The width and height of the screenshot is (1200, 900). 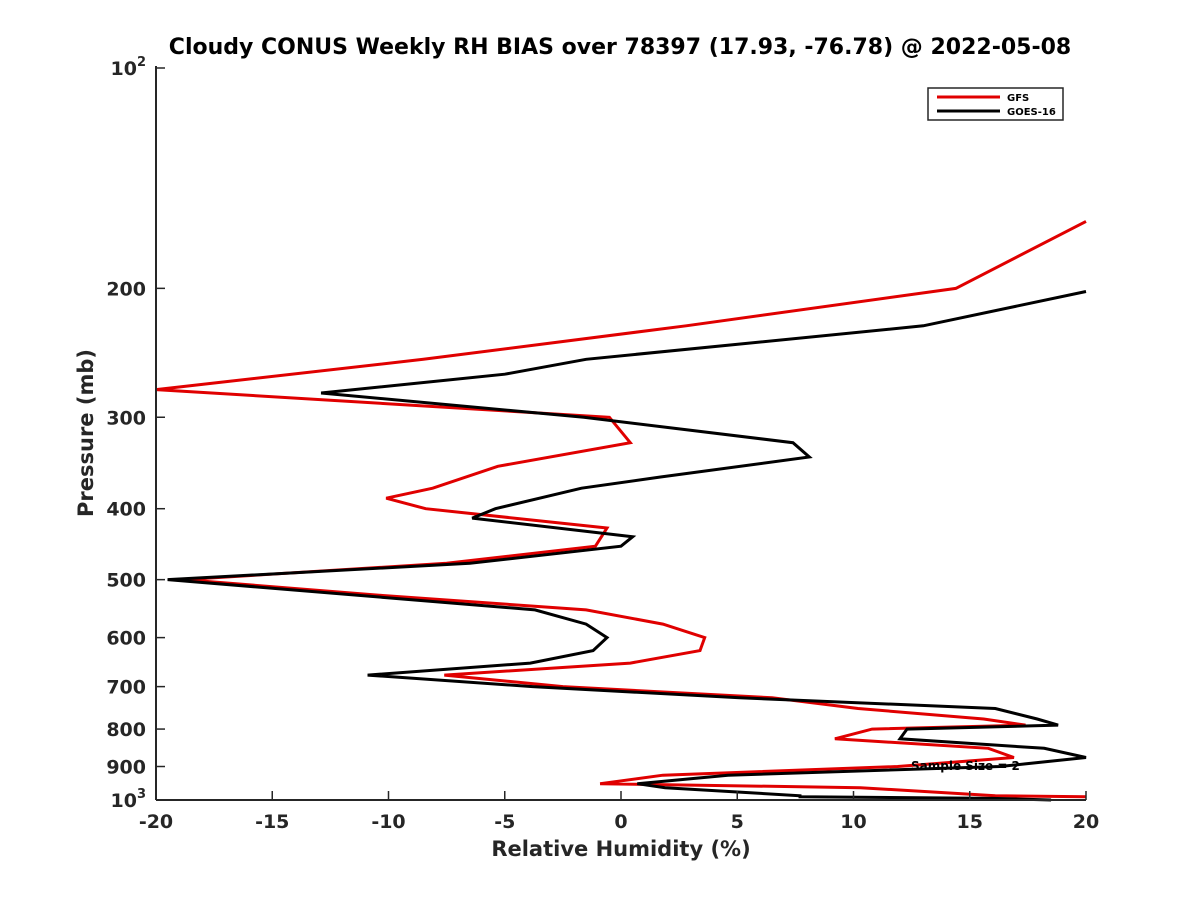 I want to click on x-tick-label: -10, so click(x=388, y=822).